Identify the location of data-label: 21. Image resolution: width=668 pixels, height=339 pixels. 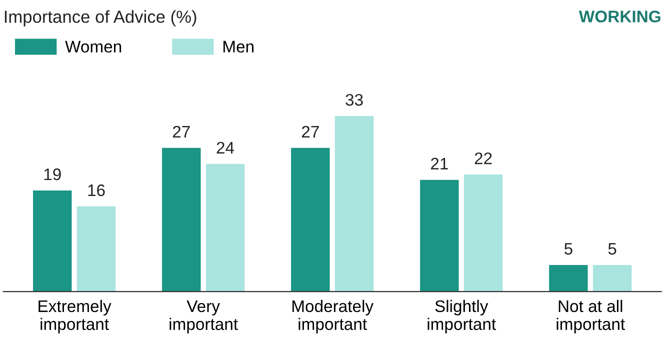
(439, 164).